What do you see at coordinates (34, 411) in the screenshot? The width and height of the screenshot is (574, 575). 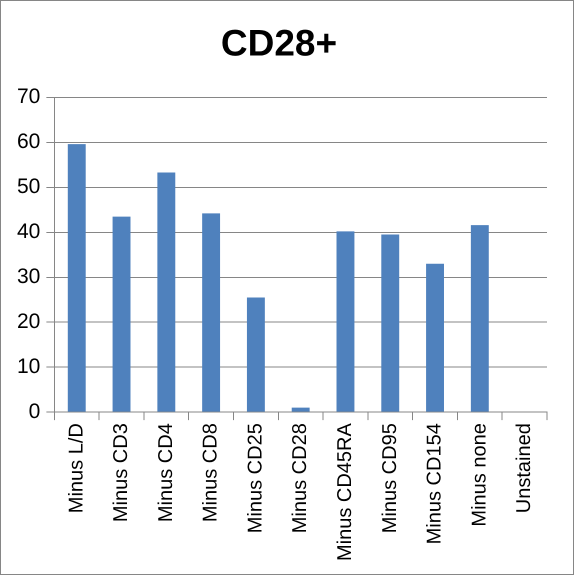 I see `y-tick-label: 0` at bounding box center [34, 411].